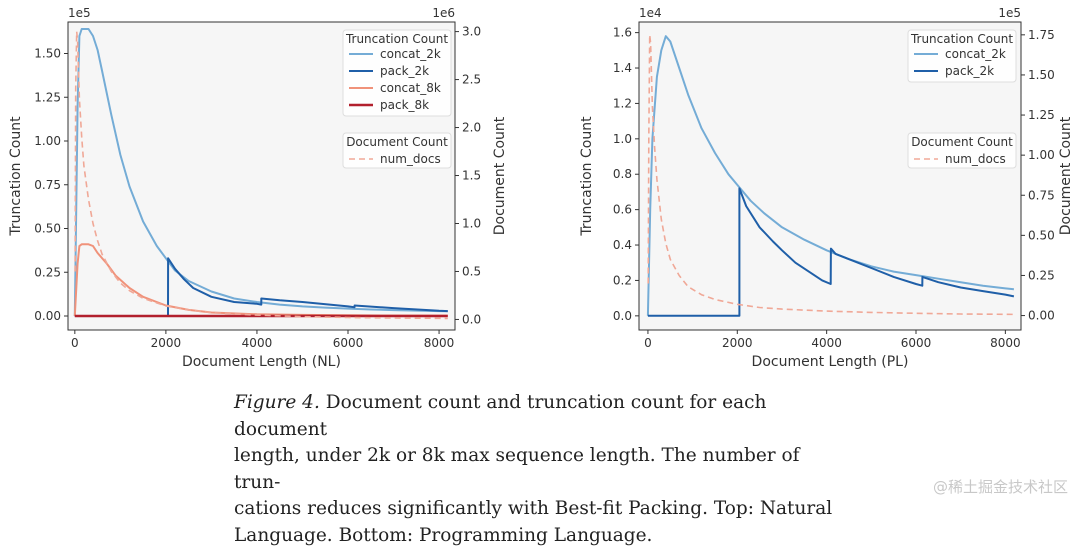 The height and width of the screenshot is (549, 1080). I want to click on y-exponent-label: 1e5, so click(79, 13).